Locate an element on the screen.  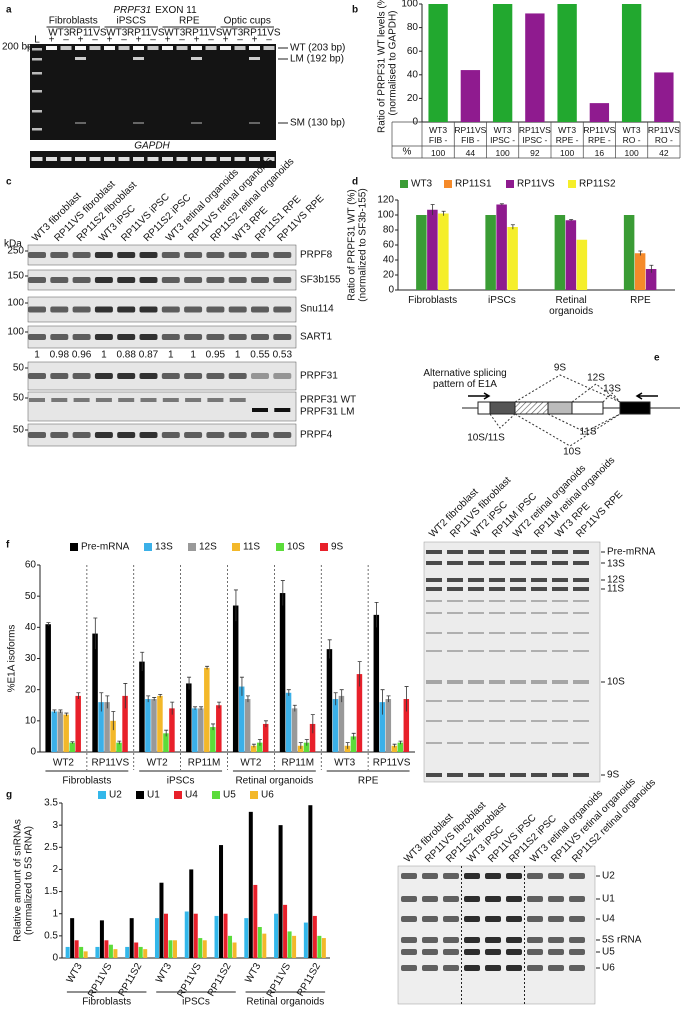
lane-label: RP11S2 retinal organoids is located at coordinates (614, 821).